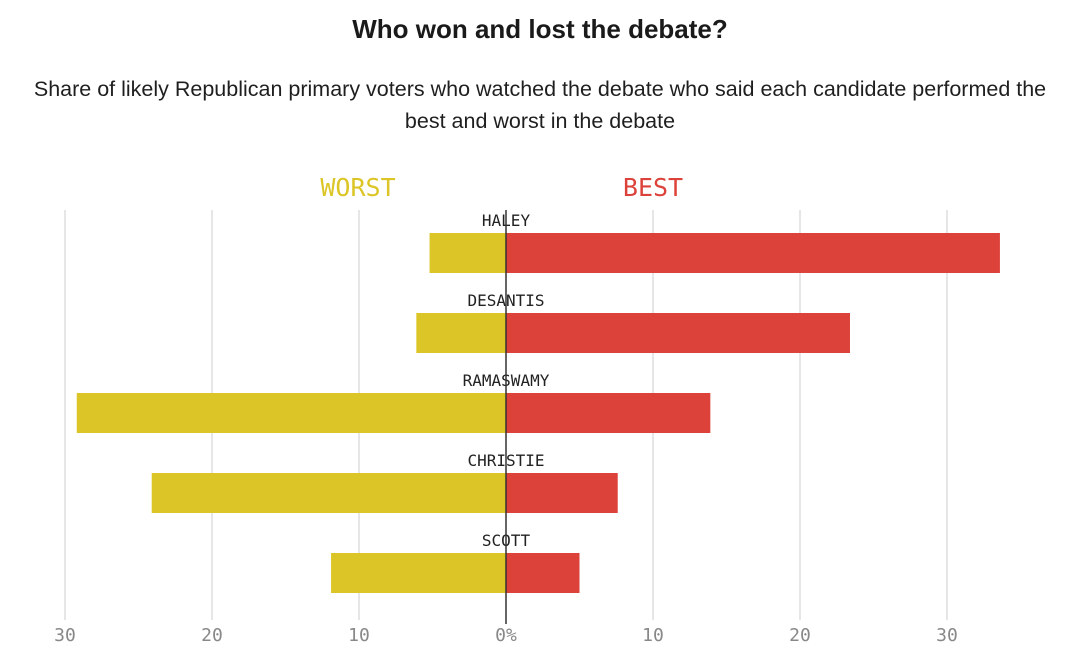 The width and height of the screenshot is (1080, 658). Describe the element at coordinates (467, 253) in the screenshot. I see `bar-worst-haley` at that location.